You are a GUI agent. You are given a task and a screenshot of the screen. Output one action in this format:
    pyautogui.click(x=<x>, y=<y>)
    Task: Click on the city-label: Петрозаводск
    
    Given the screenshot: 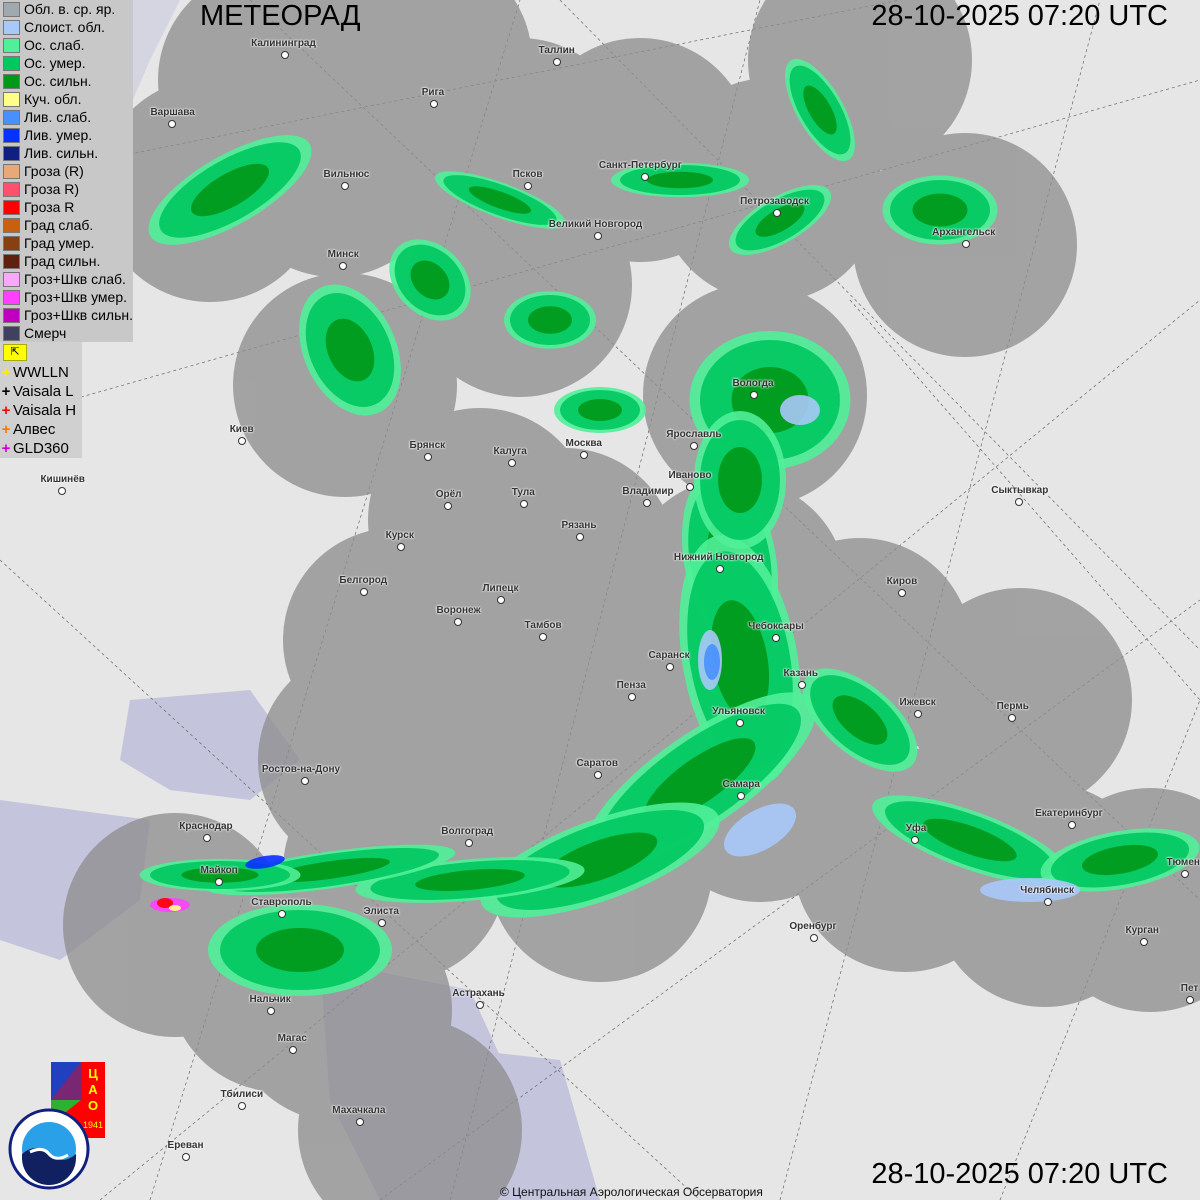 What is the action you would take?
    pyautogui.click(x=774, y=201)
    